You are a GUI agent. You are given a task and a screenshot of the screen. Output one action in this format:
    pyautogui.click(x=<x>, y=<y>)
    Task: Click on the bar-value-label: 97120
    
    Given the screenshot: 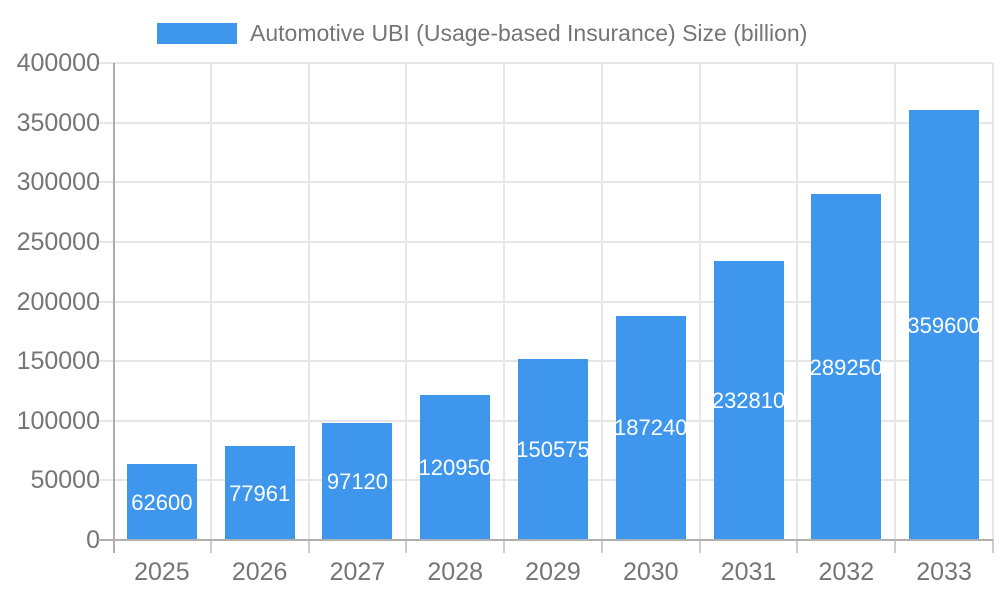 What is the action you would take?
    pyautogui.click(x=357, y=482)
    